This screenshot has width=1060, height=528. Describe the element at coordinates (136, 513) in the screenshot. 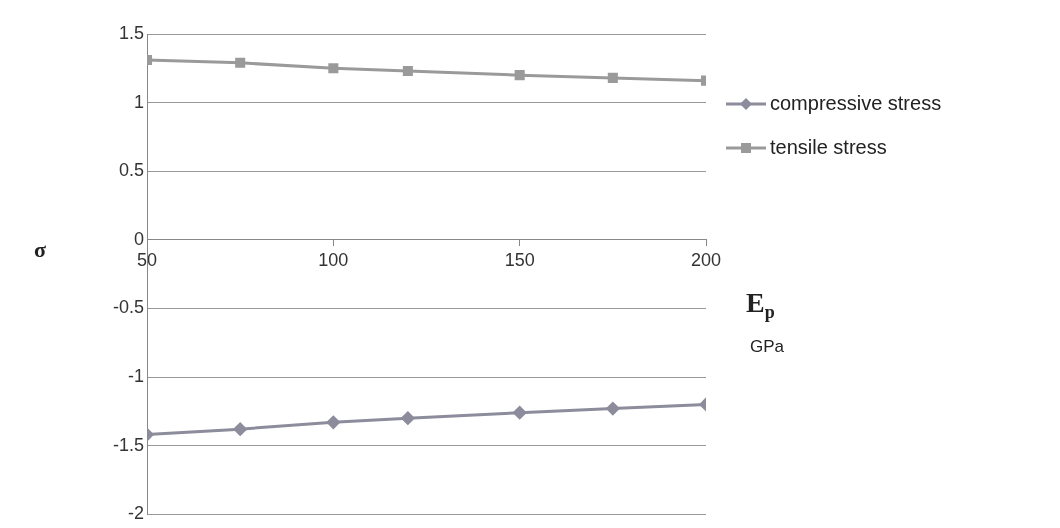

I see `y-tick-label: -2` at that location.